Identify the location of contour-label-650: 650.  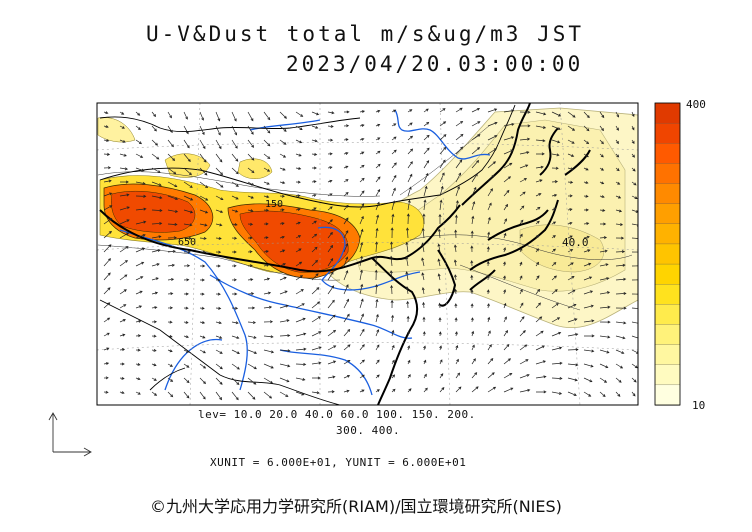
(187, 242).